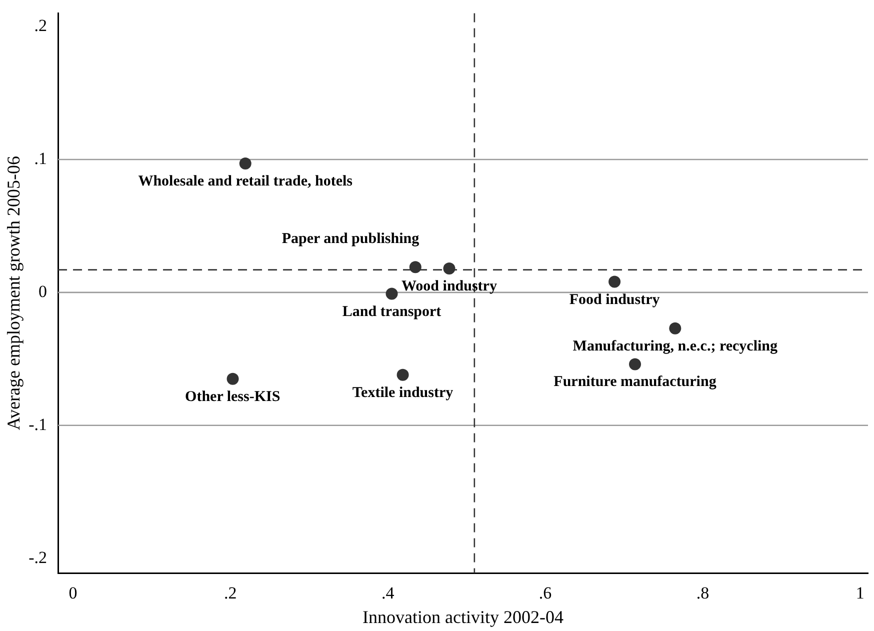 Image resolution: width=874 pixels, height=631 pixels. I want to click on annotation: Wholesale and retail trade, hotels, so click(245, 181).